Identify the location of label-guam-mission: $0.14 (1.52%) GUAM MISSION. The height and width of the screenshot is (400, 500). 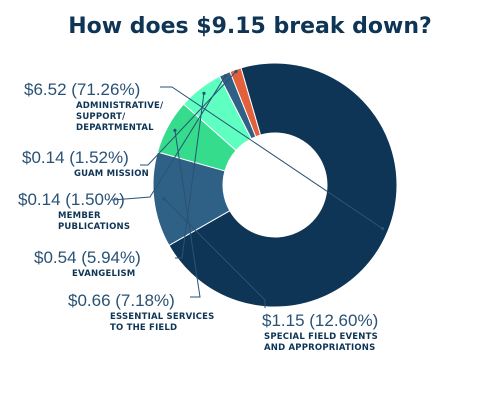
(85, 164).